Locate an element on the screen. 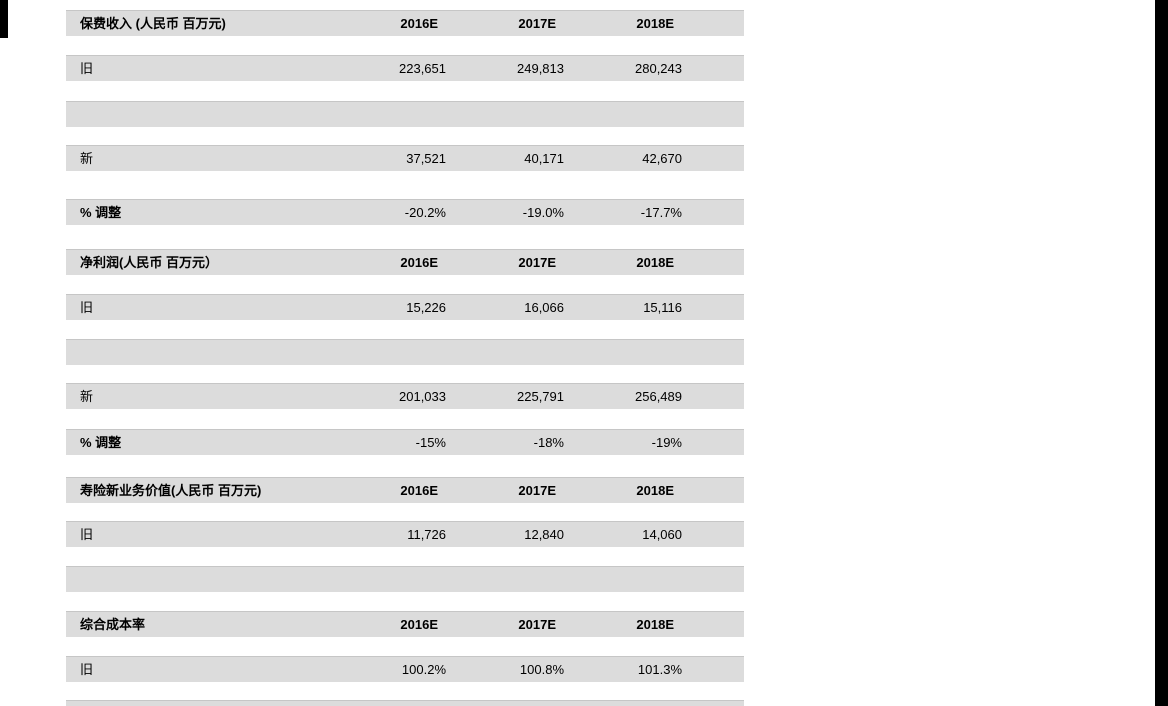 The image size is (1168, 706). value-2017e: 12,840 is located at coordinates (544, 534).